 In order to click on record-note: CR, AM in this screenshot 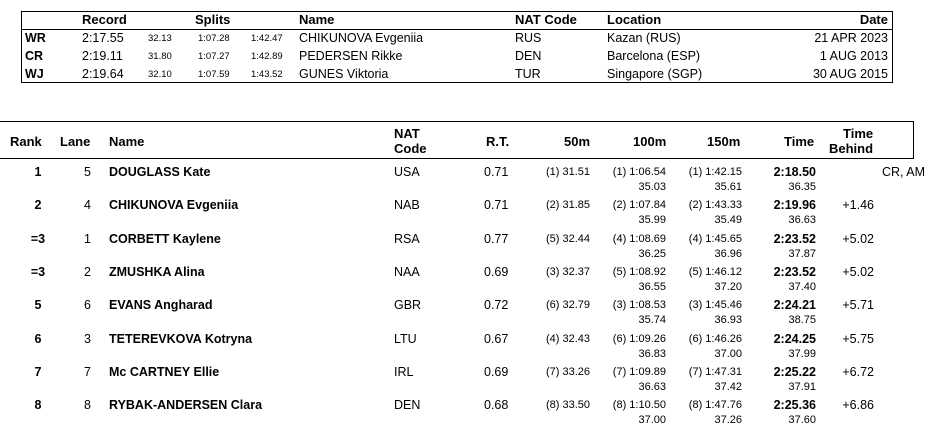, I will do `click(904, 172)`.